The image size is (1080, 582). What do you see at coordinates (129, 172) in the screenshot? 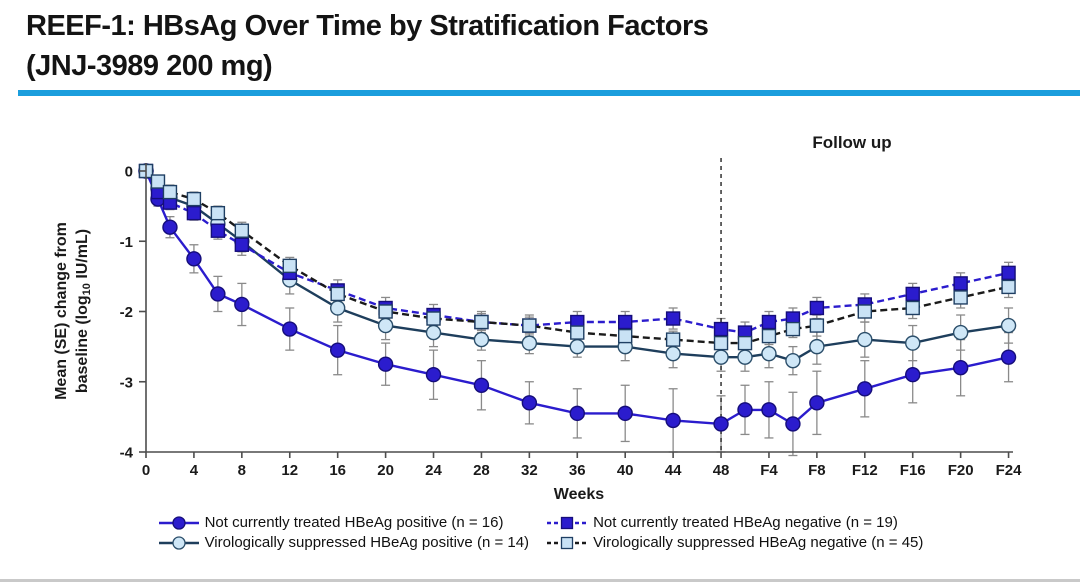
I see `y-tick-label: 0` at bounding box center [129, 172].